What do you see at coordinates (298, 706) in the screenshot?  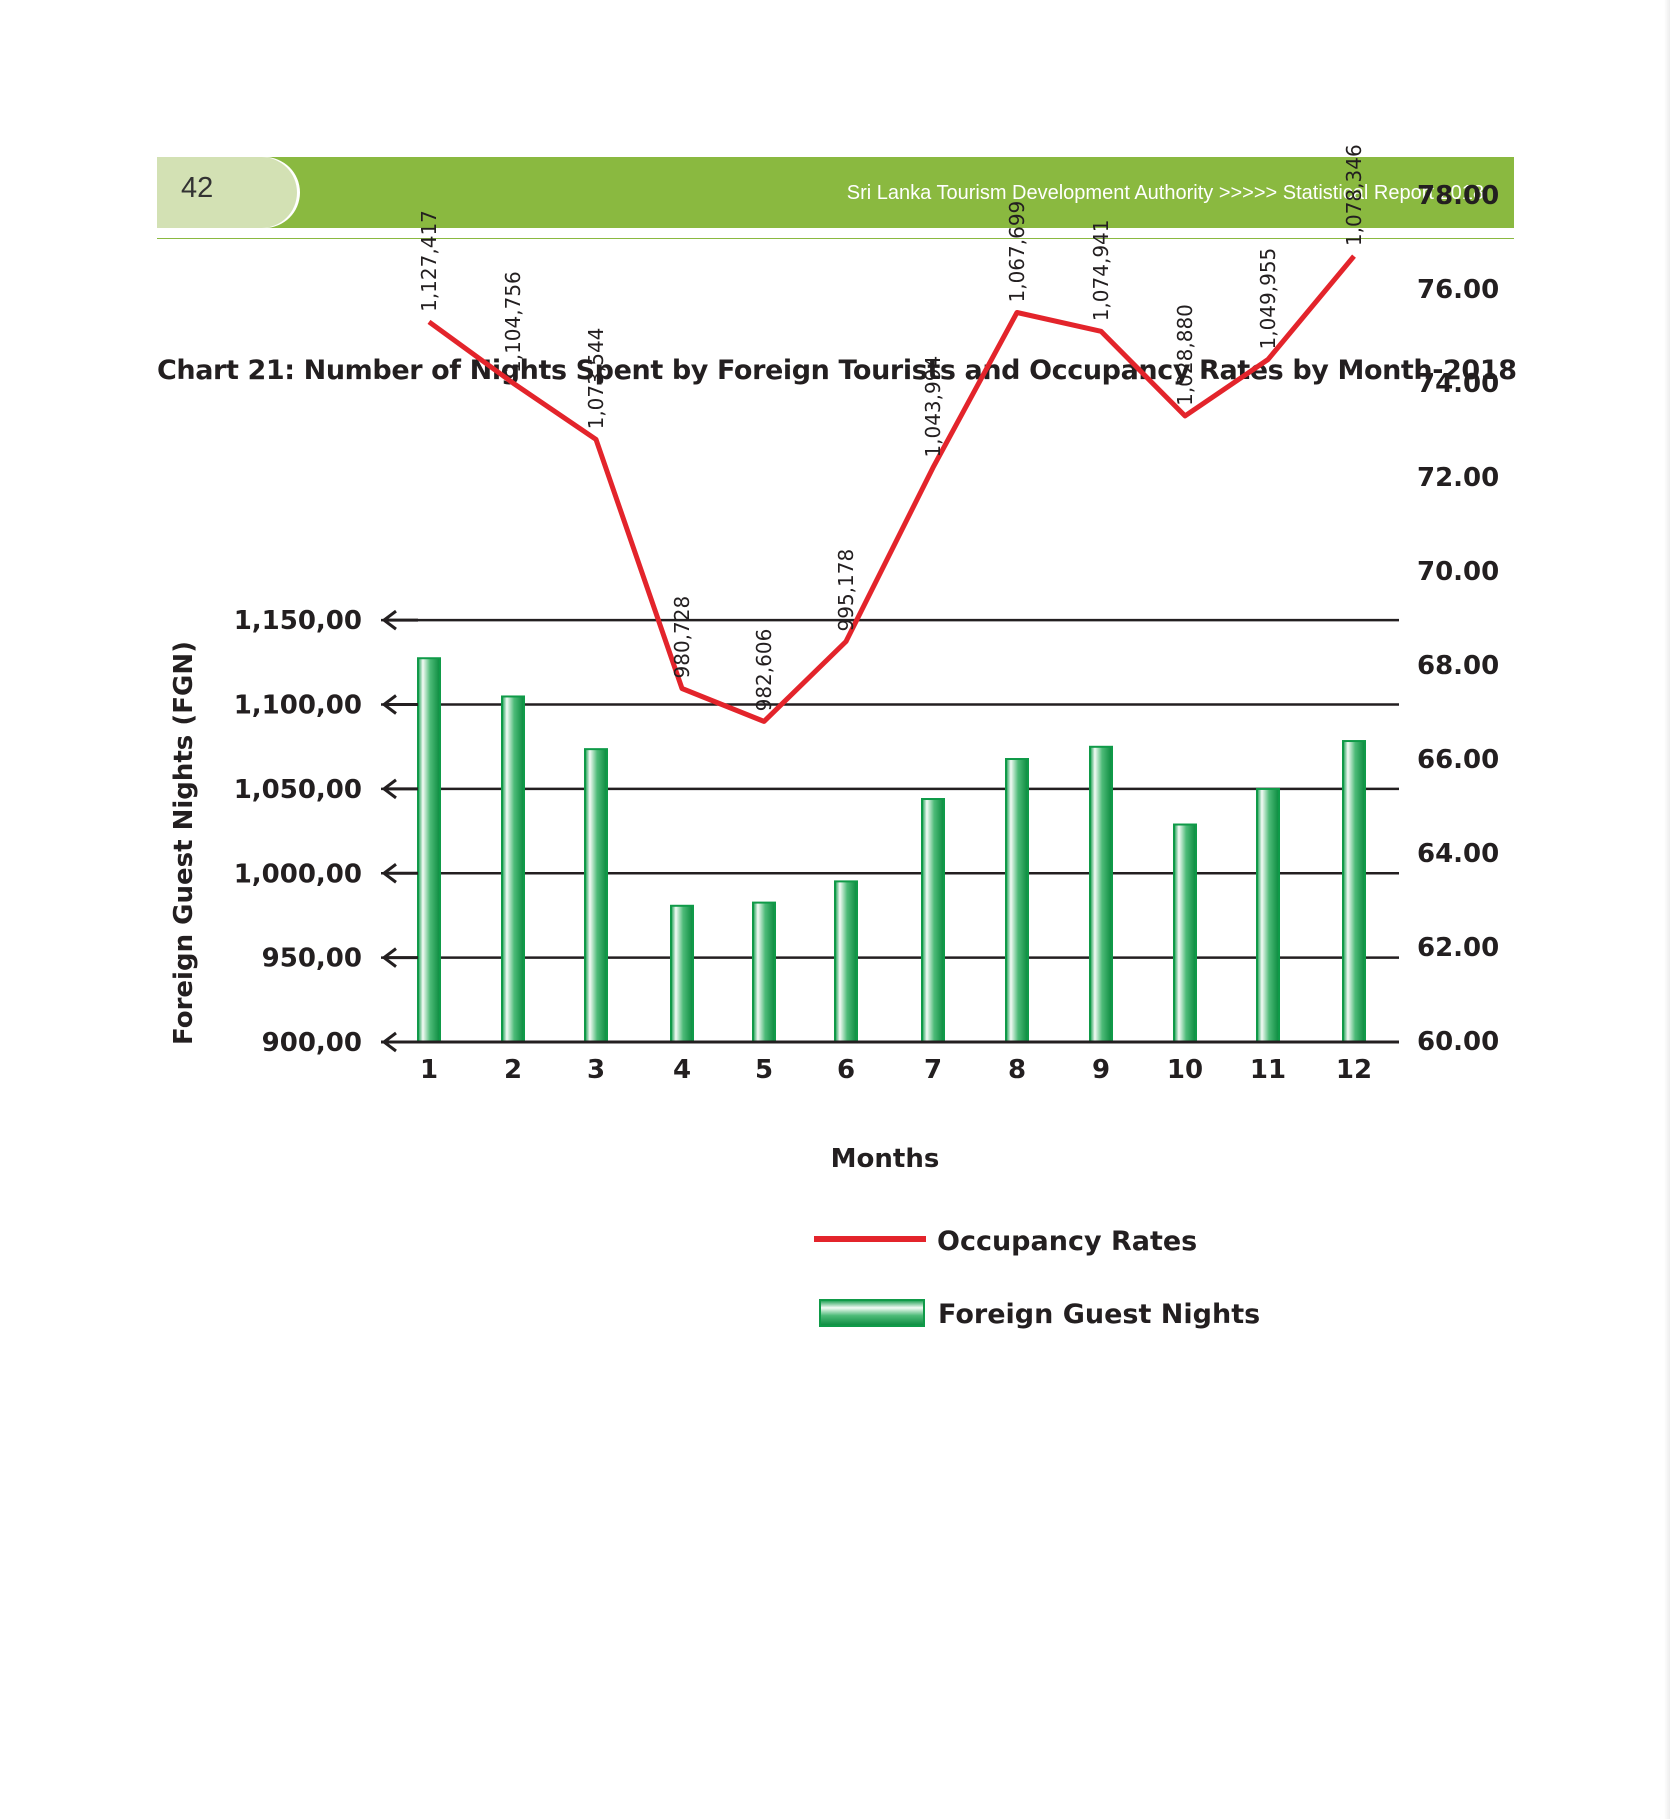 I see `left-tick-label: 1,100,00` at bounding box center [298, 706].